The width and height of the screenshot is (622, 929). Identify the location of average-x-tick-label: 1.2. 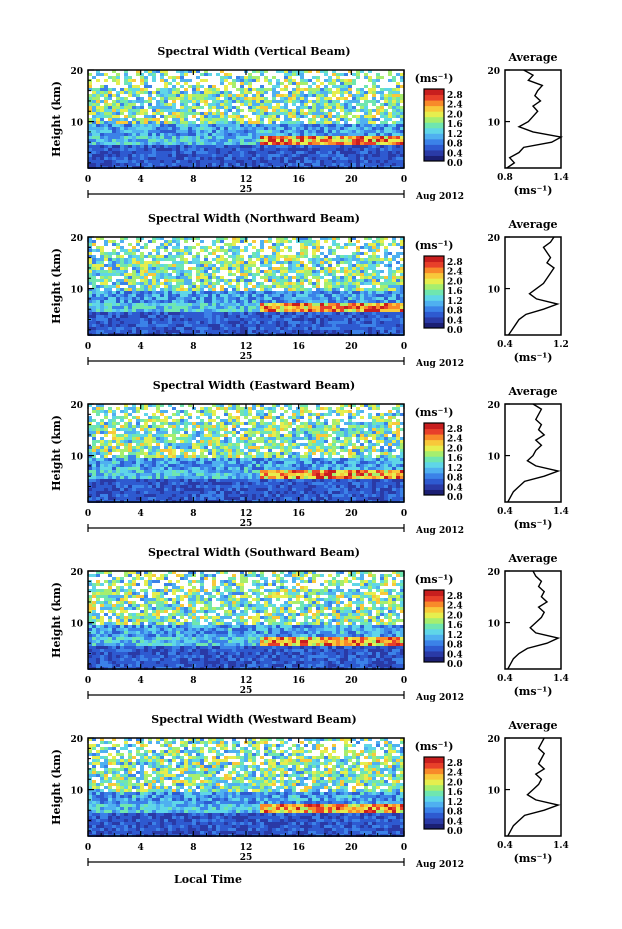
(561, 345).